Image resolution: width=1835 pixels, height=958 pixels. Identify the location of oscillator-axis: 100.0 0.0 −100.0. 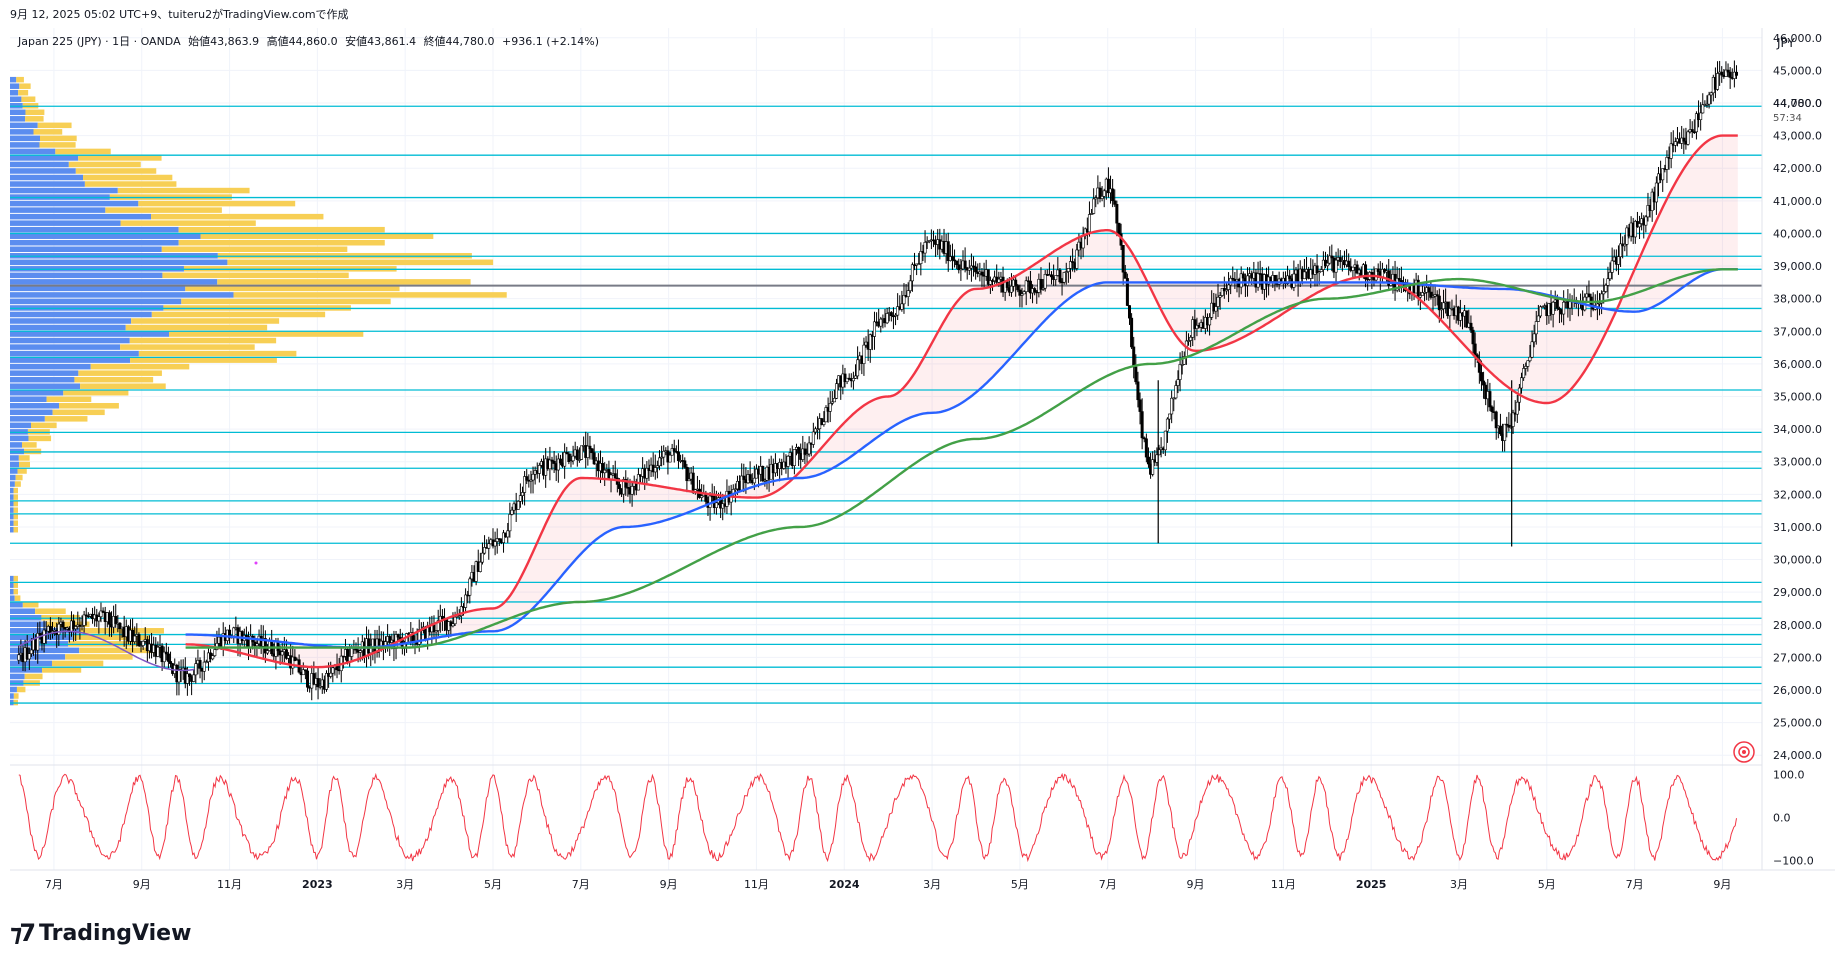
(1793, 817).